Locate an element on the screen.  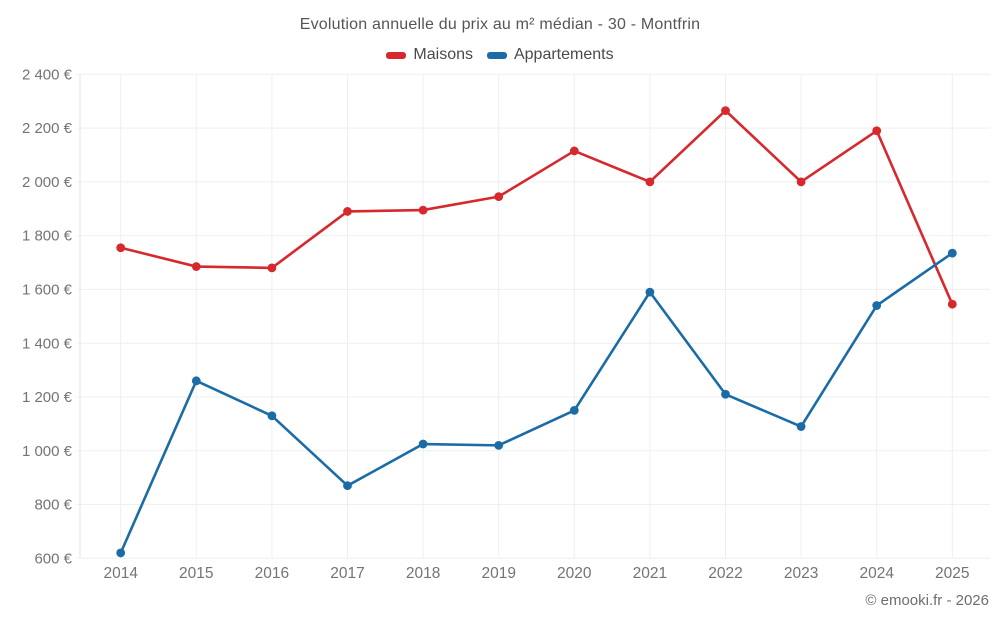
y-axis-tick-label: 1 800 € is located at coordinates (47, 236).